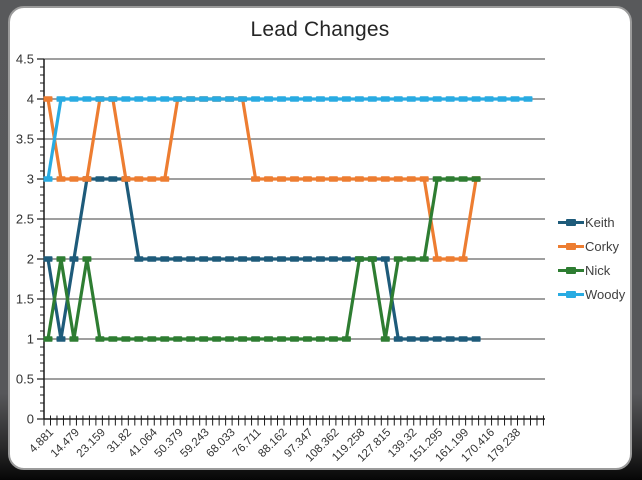 The image size is (642, 480). I want to click on y-axis-labels: 0 0.5 1 1.5 2 2.5 3 3.5 4 4.5, so click(25, 239).